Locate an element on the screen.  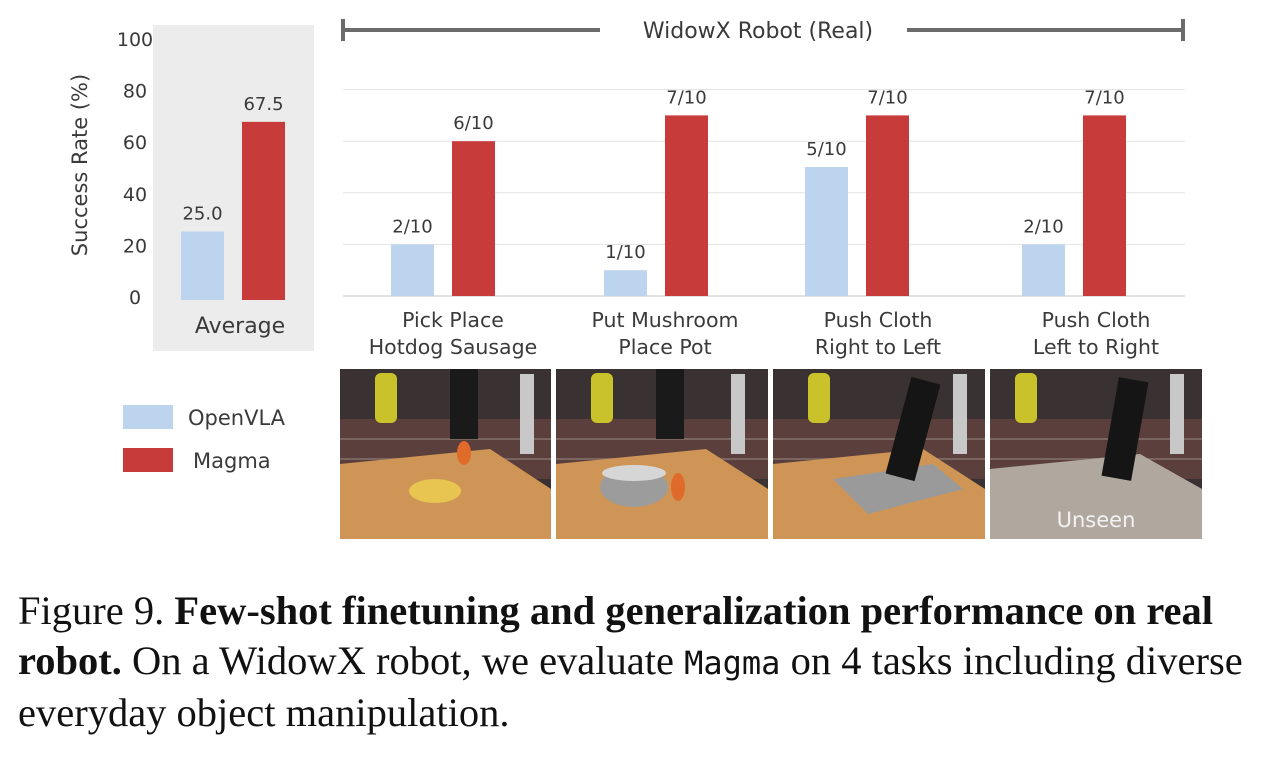
data-label-task-3-magma: 7/10 is located at coordinates (887, 97).